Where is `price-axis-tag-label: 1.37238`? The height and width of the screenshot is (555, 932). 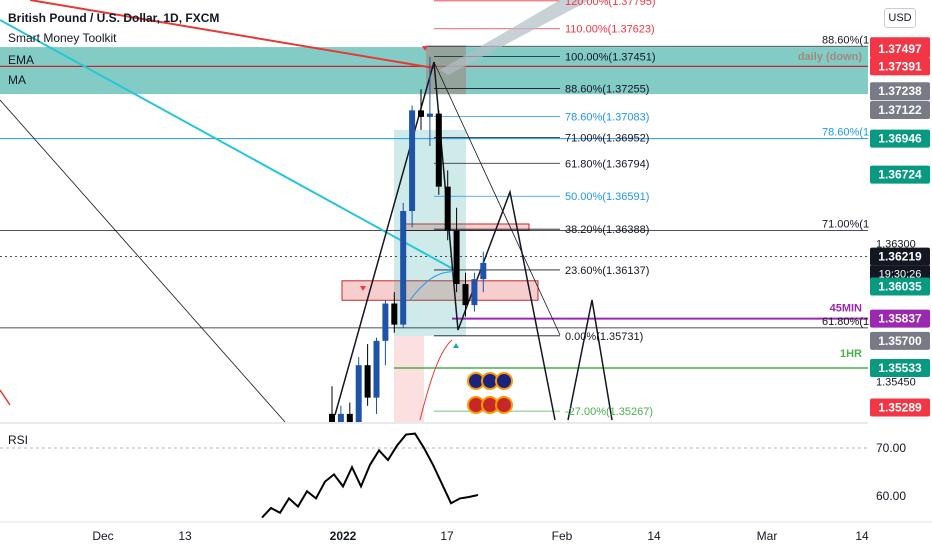 price-axis-tag-label: 1.37238 is located at coordinates (900, 91).